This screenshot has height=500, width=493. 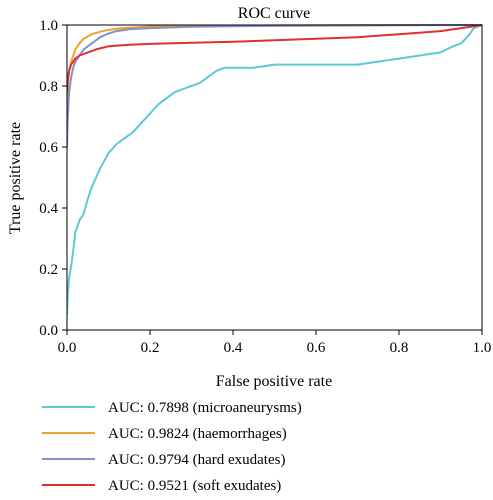 What do you see at coordinates (233, 348) in the screenshot?
I see `x-tick-label: 0.4` at bounding box center [233, 348].